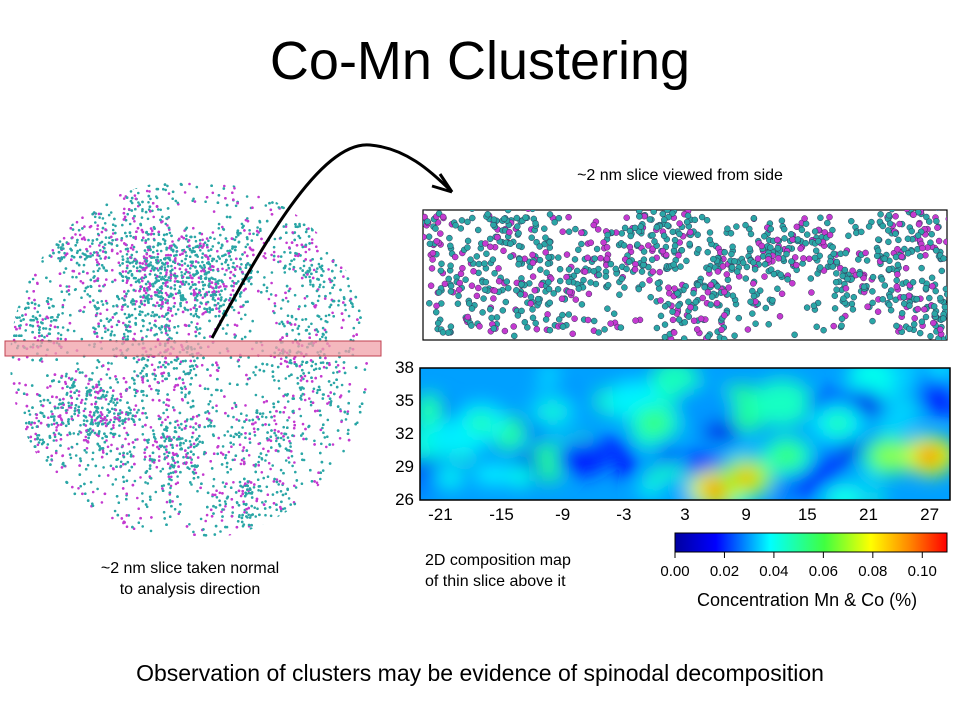 Image resolution: width=960 pixels, height=720 pixels. Describe the element at coordinates (404, 400) in the screenshot. I see `y-tick-label: 35` at that location.